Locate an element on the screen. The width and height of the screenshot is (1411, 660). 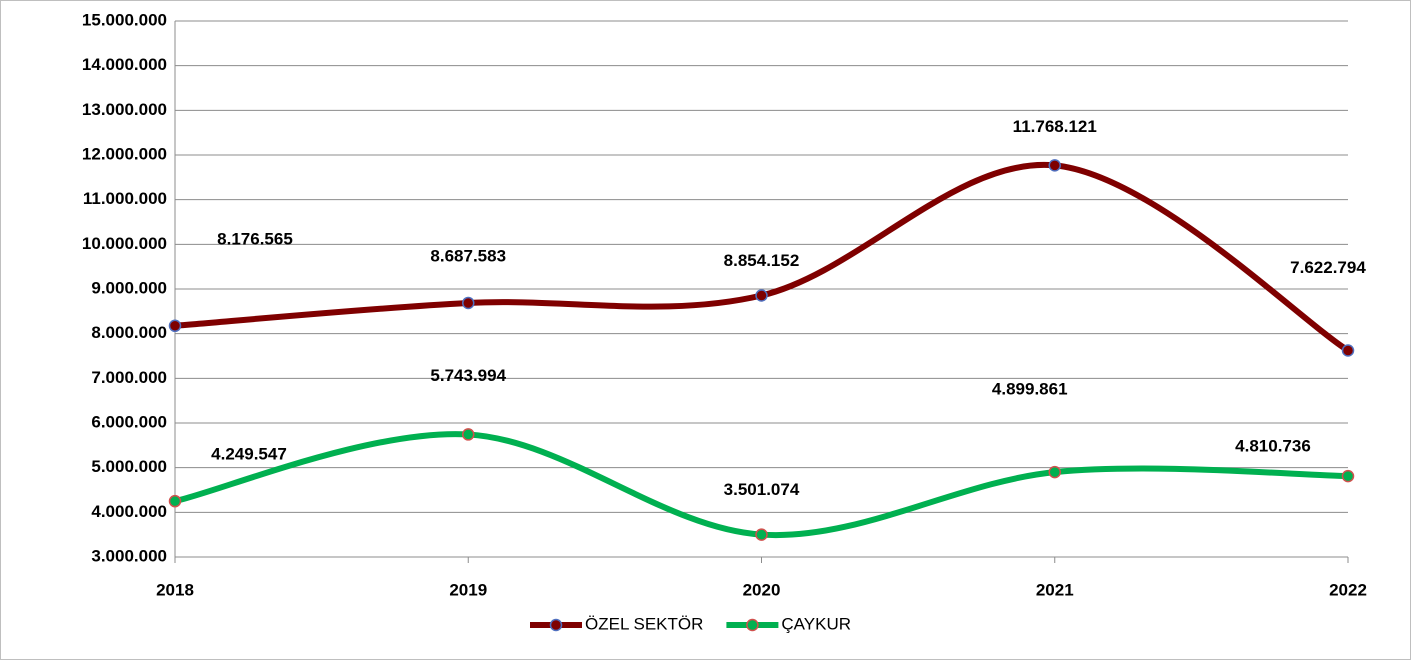
data-label: 7.622.794 is located at coordinates (1328, 267).